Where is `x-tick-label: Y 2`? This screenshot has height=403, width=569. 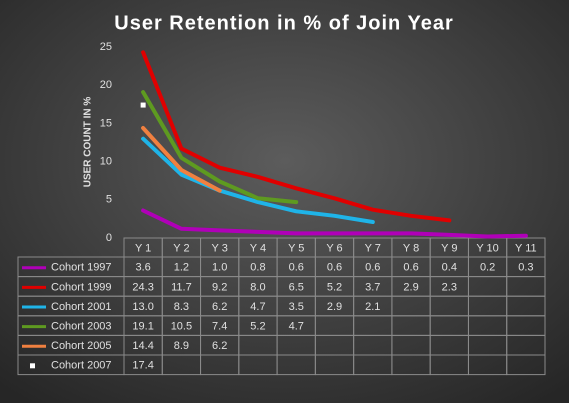
x-tick-label: Y 2 is located at coordinates (181, 248).